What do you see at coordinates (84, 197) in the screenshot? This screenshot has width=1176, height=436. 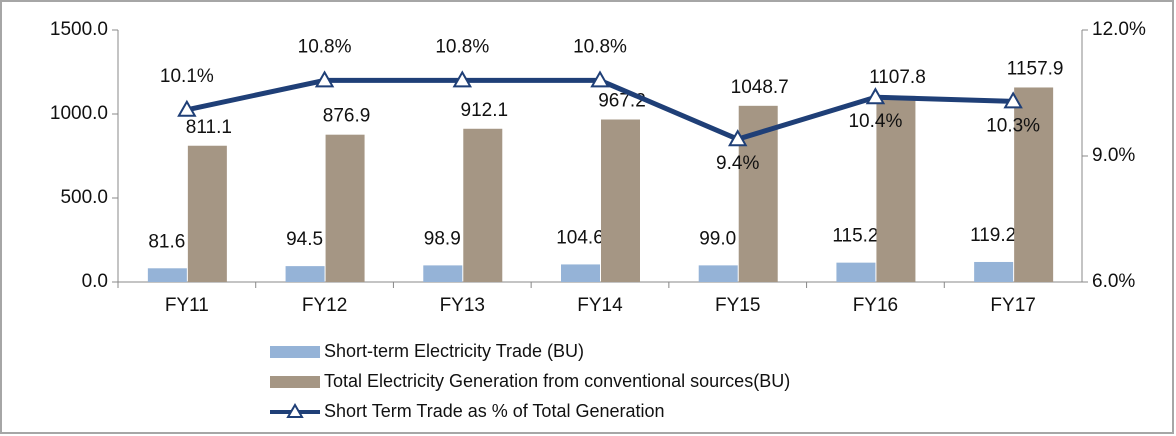 I see `y-tick-label: 500.0` at bounding box center [84, 197].